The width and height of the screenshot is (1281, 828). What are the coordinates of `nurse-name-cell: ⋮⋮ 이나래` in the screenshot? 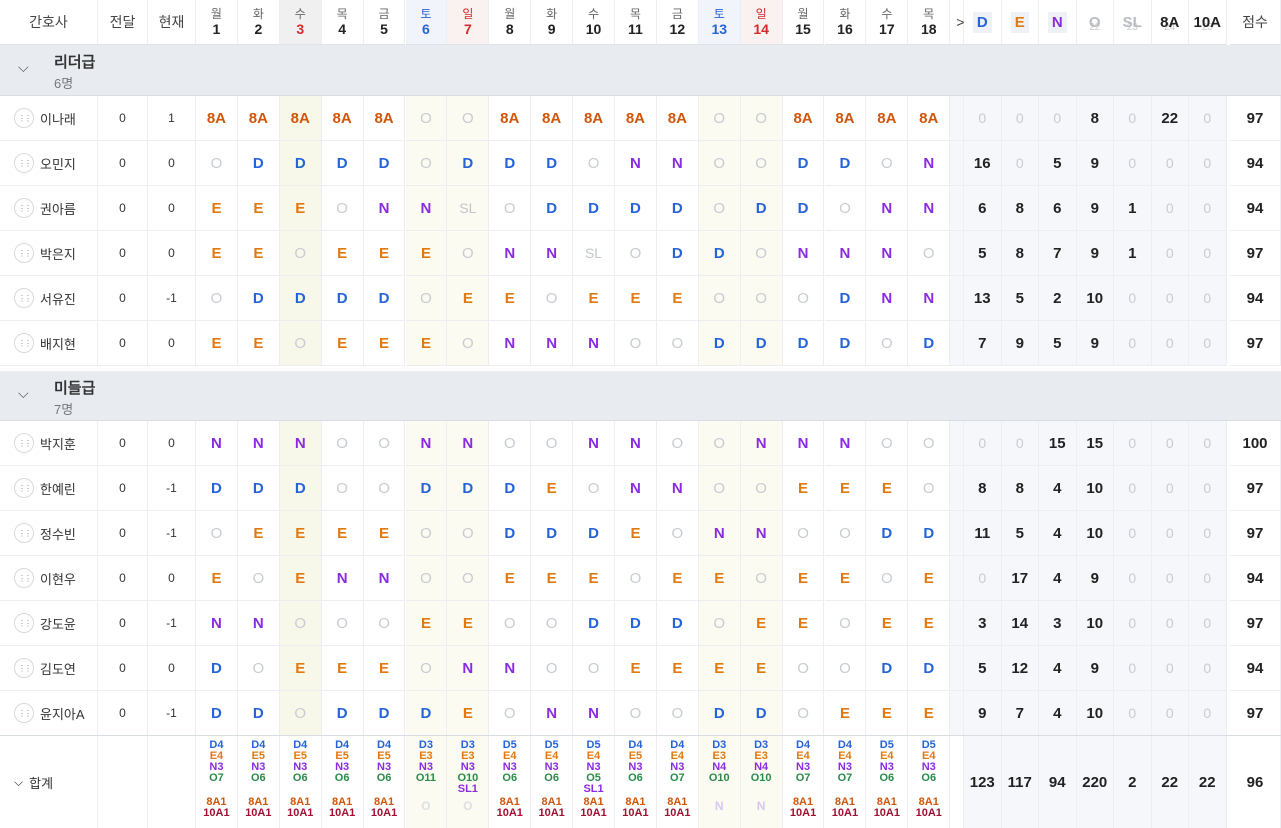 It's located at (49, 118).